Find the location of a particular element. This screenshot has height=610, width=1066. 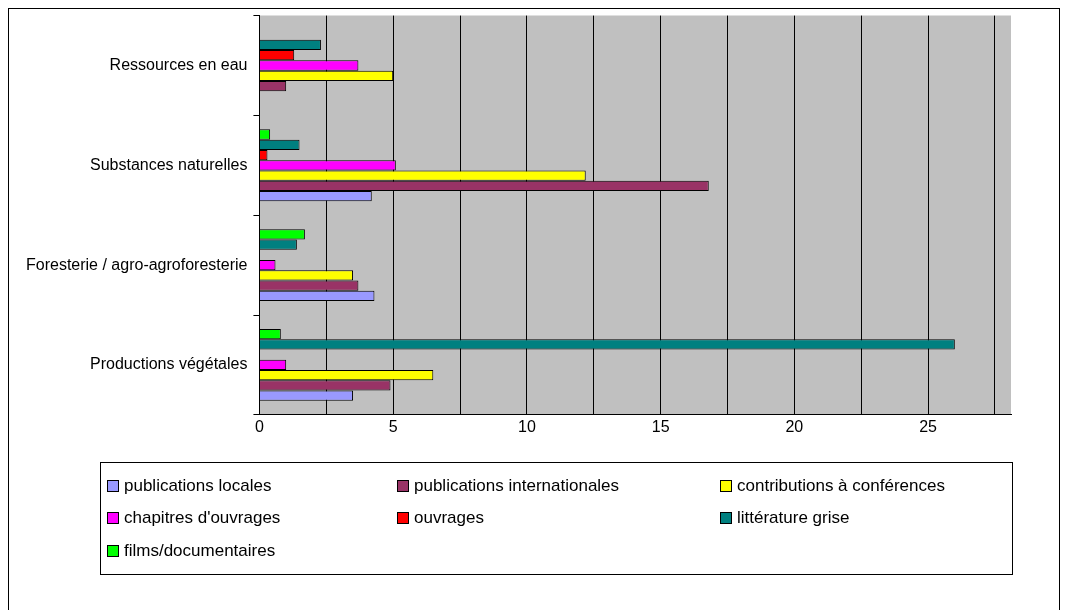

y-tick-label: Substances naturelles is located at coordinates (168, 164).